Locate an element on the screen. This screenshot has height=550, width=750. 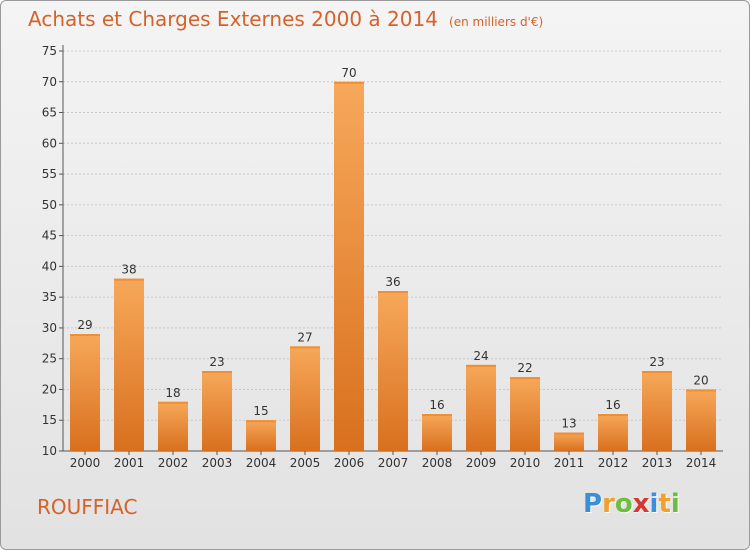
bar-value-label: 13 is located at coordinates (568, 424).